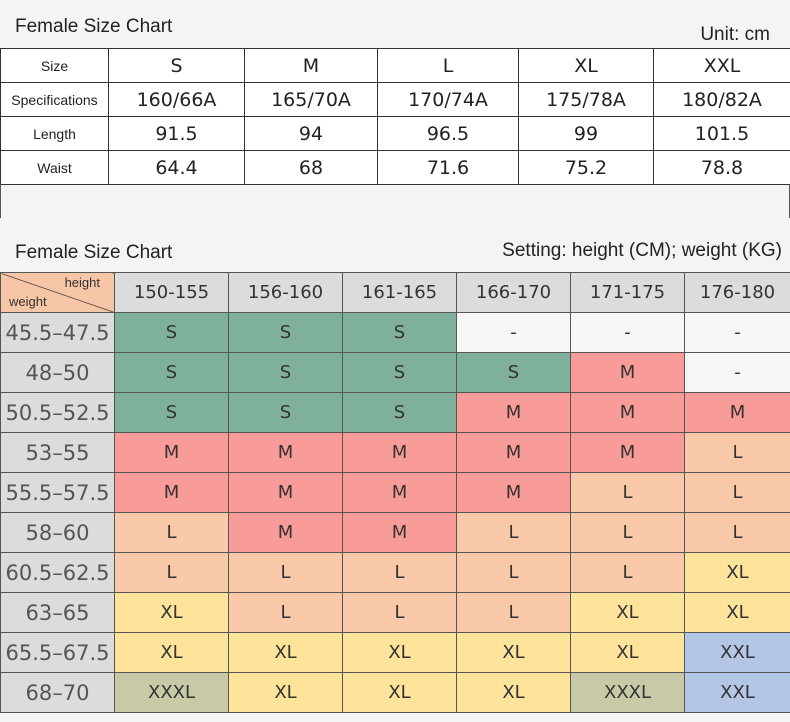  Describe the element at coordinates (176, 65) in the screenshot. I see `table-cell: S` at that location.